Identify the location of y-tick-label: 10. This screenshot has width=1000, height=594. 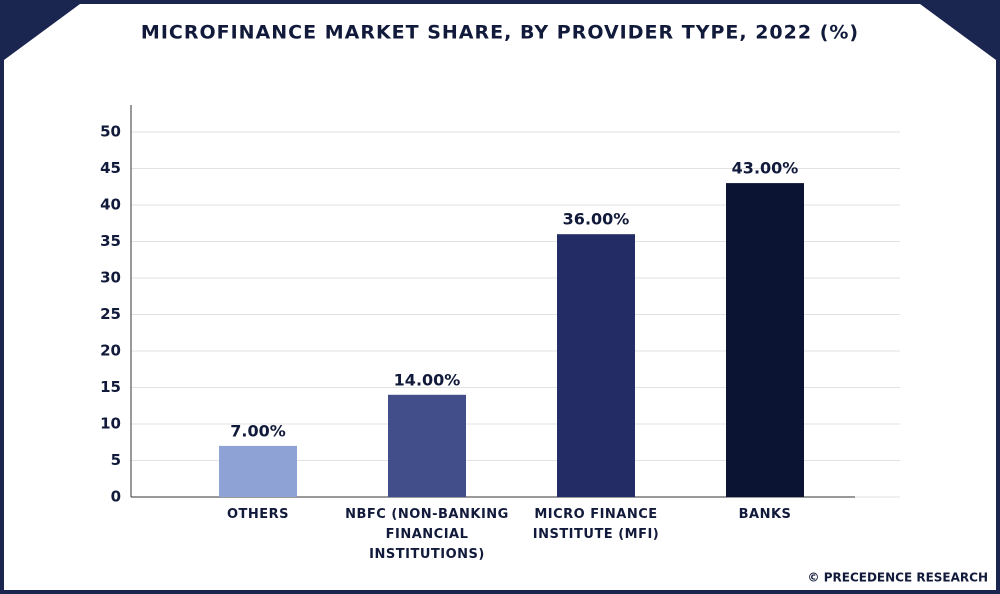
(110, 424).